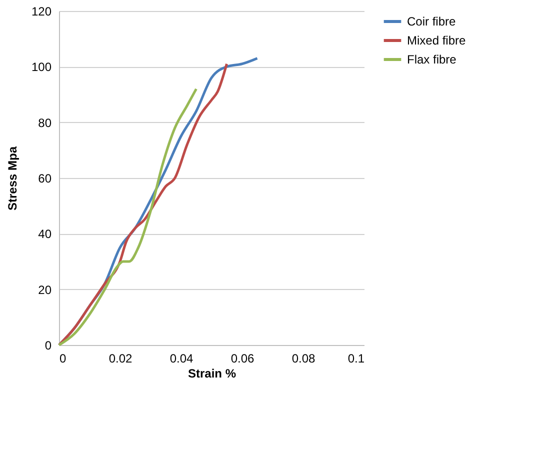  I want to click on x-tick-label: 0.02, so click(120, 359).